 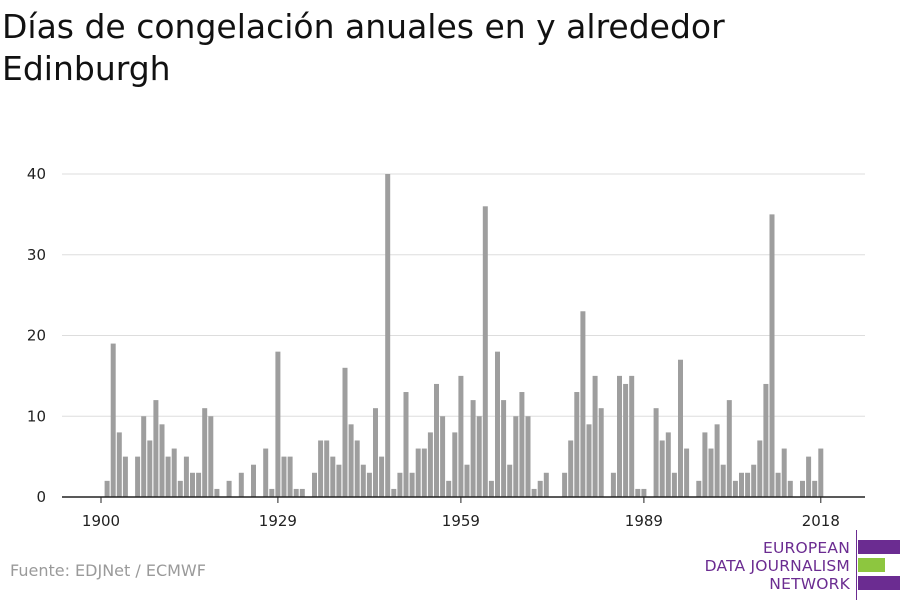 I want to click on source-note: Fuente: EDJNet / ECMWF, so click(x=108, y=570).